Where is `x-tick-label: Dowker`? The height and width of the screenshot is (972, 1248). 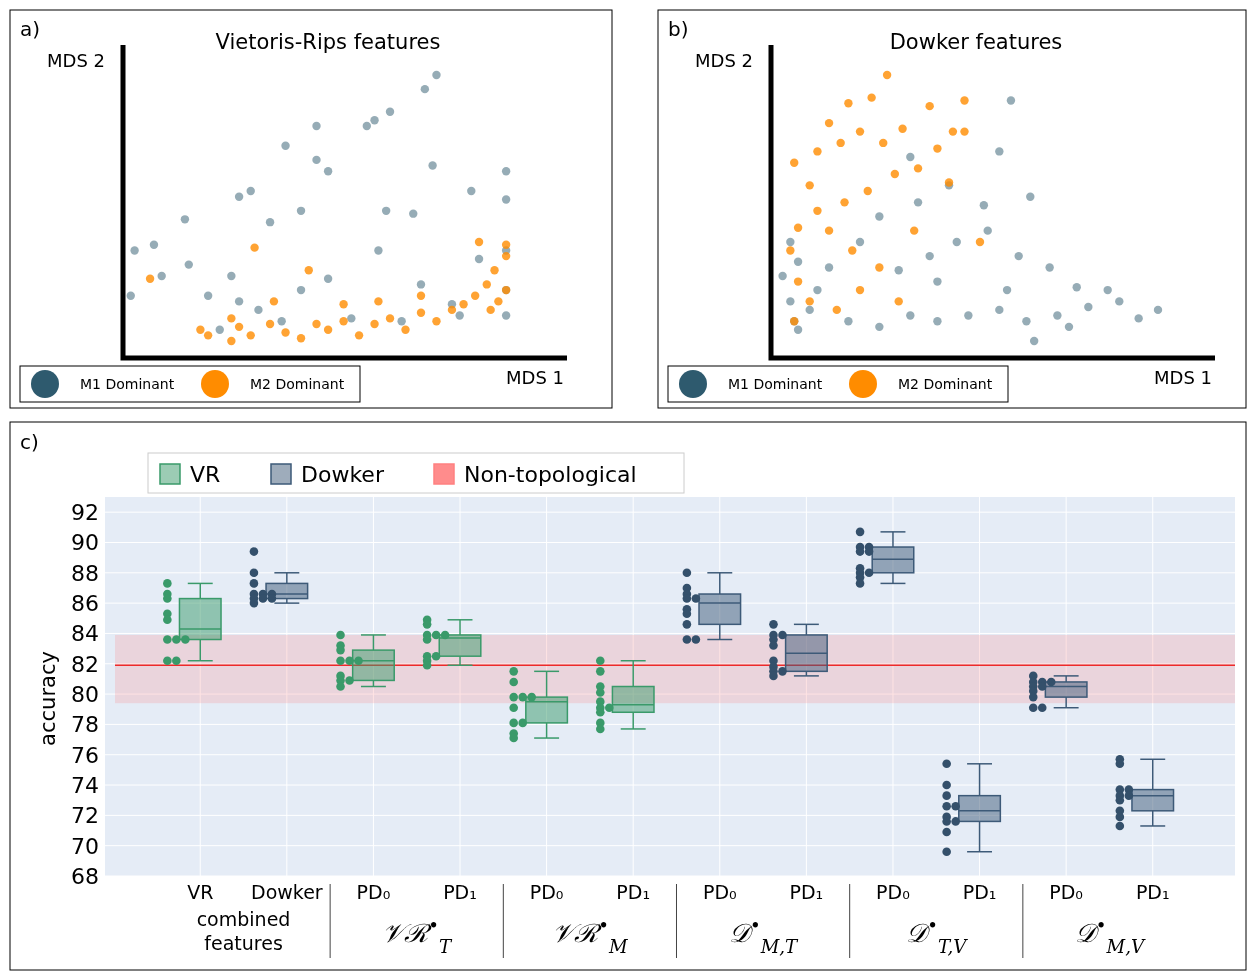 x-tick-label: Dowker is located at coordinates (287, 892).